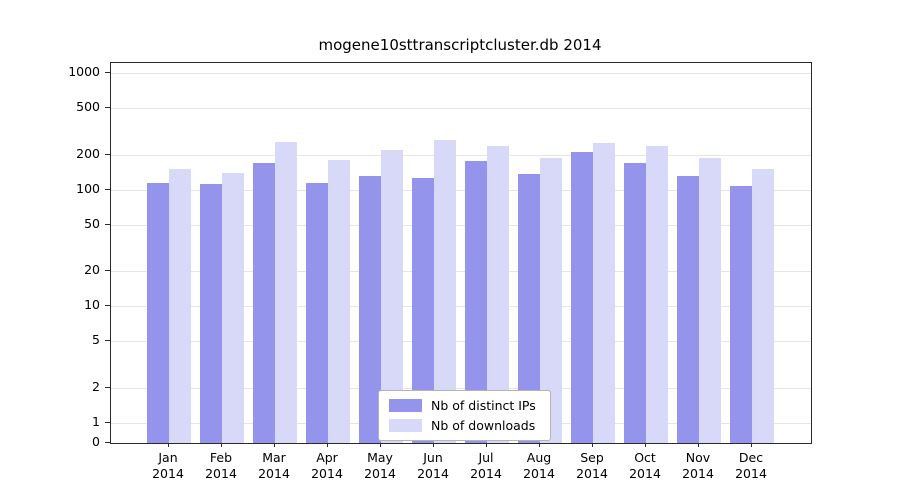  I want to click on legend-label-downloads: Nb of downloads, so click(483, 425).